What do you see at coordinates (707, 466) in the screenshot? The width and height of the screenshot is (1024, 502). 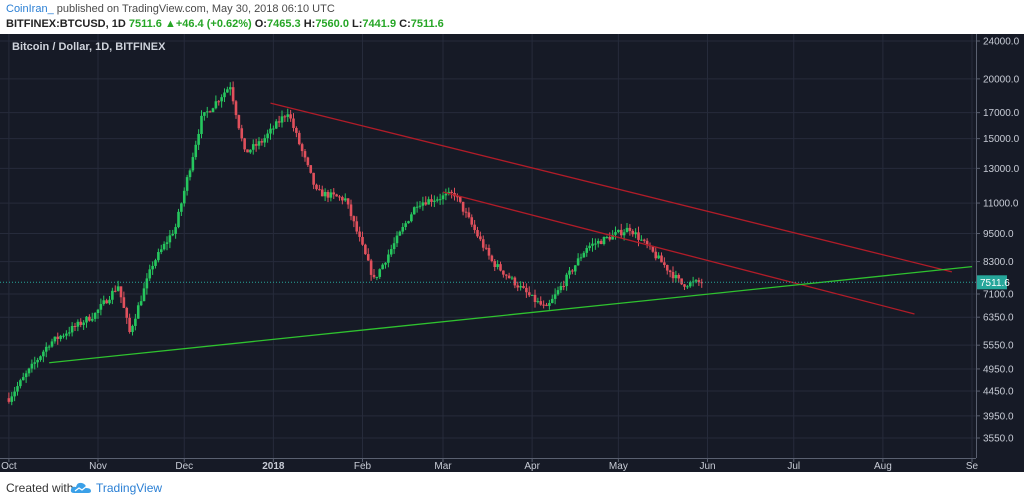 I see `x-tick-label: Jun` at bounding box center [707, 466].